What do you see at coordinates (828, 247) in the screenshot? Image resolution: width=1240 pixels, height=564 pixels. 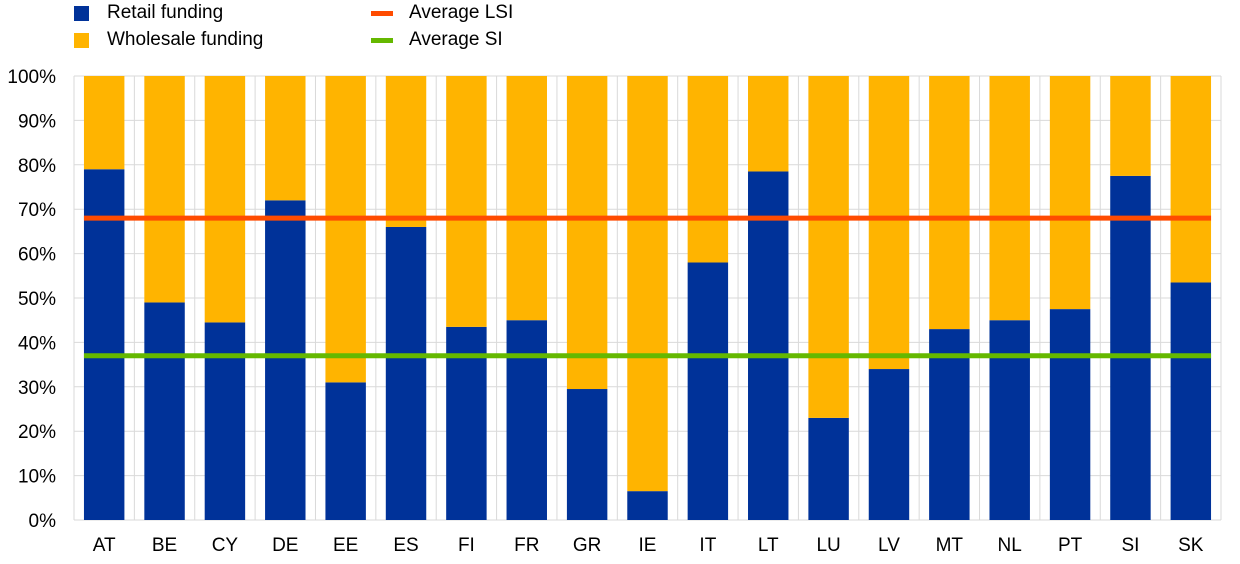 I see `bar-wholesale-funding-lu` at bounding box center [828, 247].